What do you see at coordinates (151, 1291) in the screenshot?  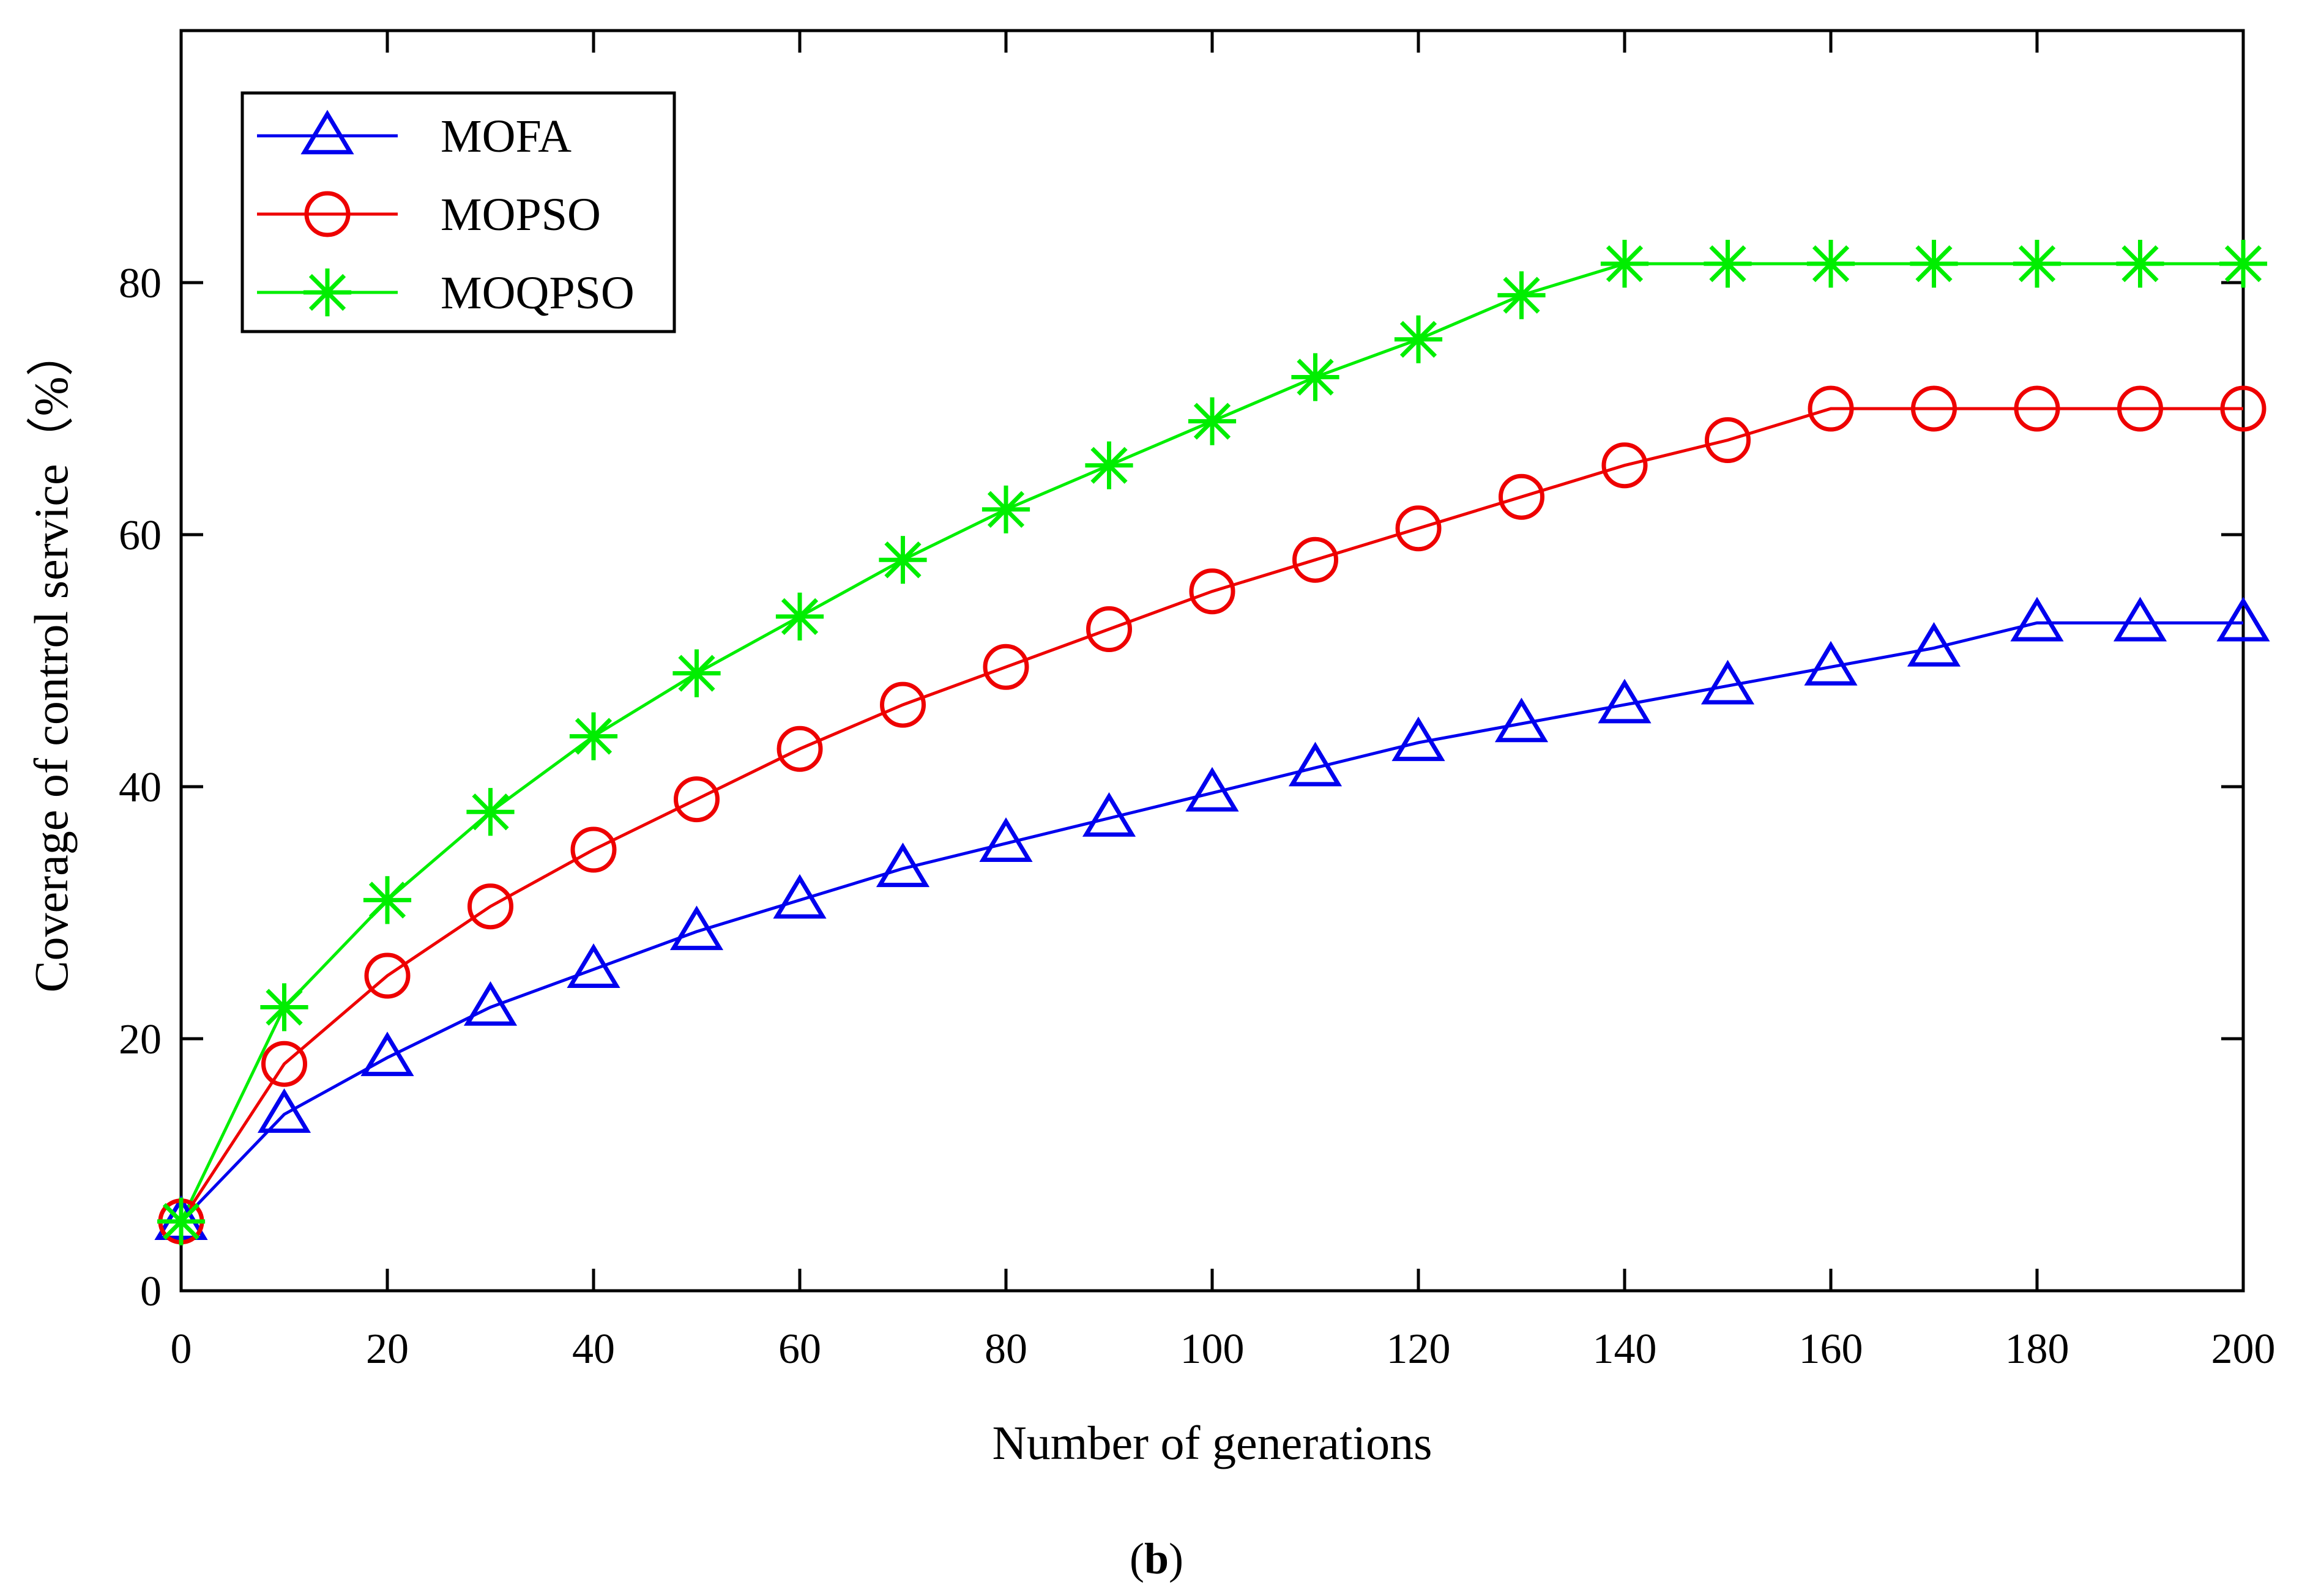 I see `y-tick-label: 0` at bounding box center [151, 1291].